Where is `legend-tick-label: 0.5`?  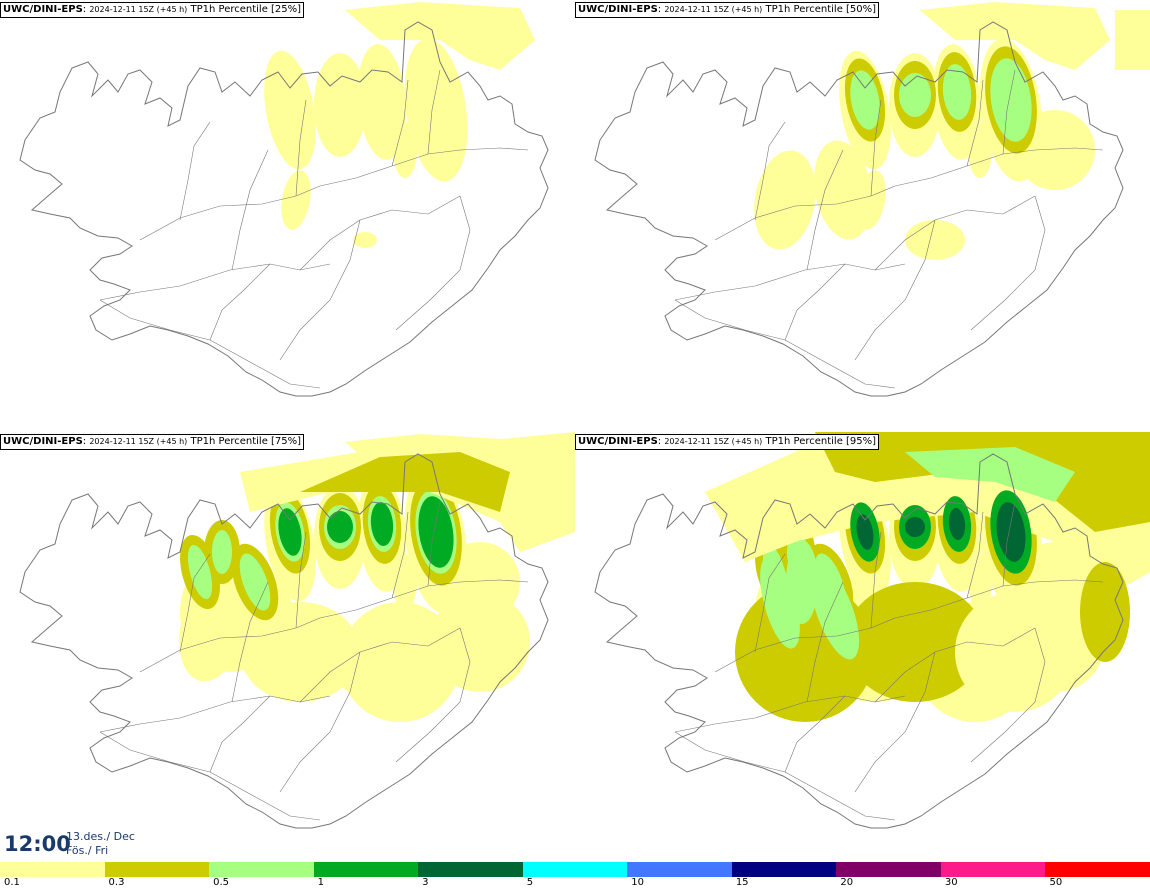
legend-tick-label: 0.5 is located at coordinates (221, 882).